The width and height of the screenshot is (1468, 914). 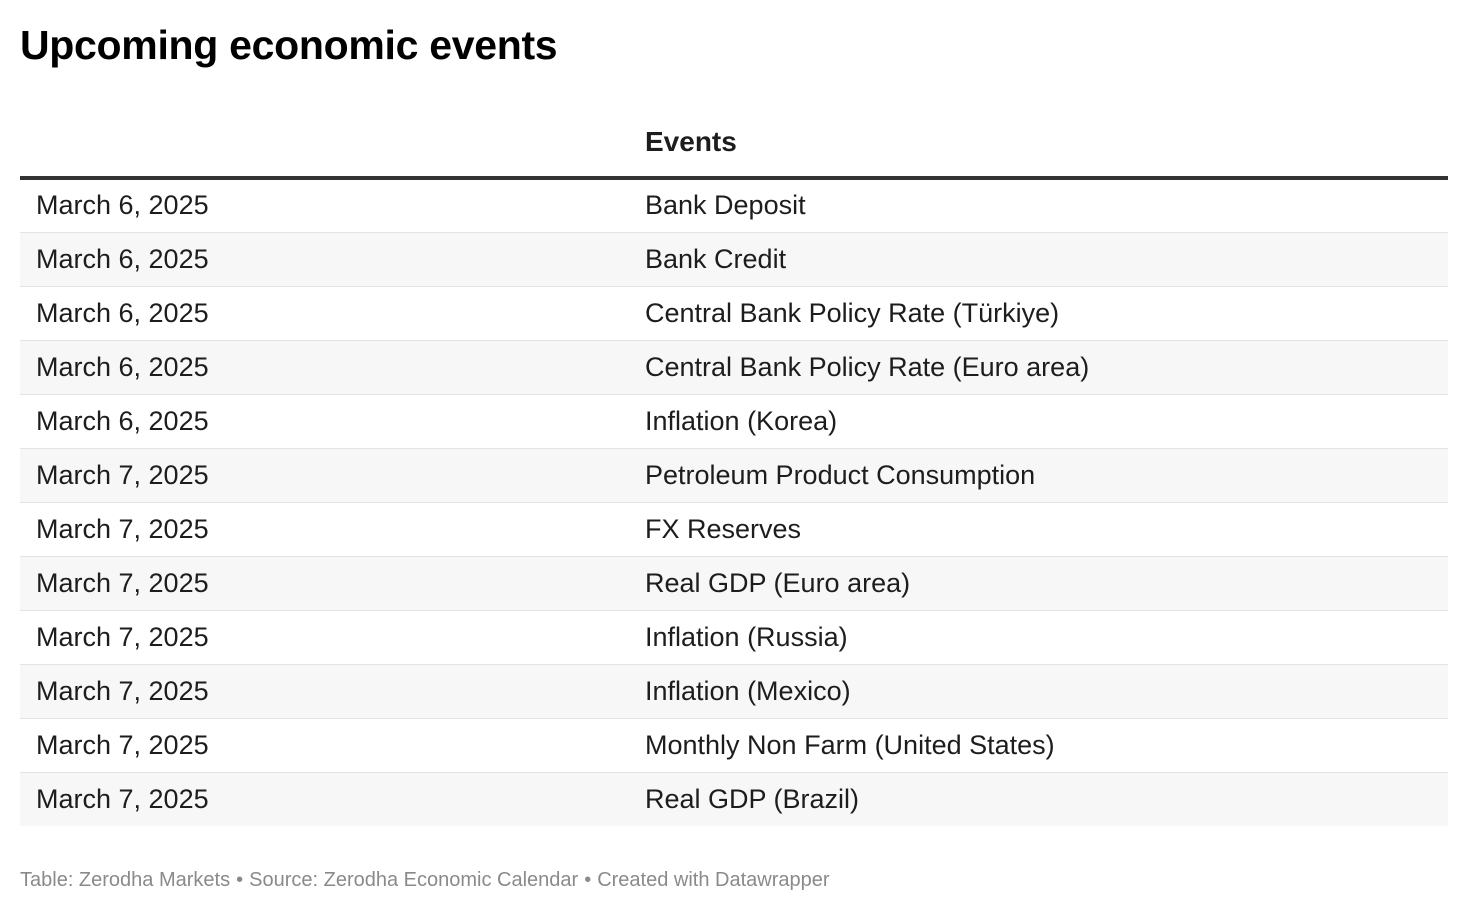 What do you see at coordinates (1046, 421) in the screenshot?
I see `cell-event: Inflation (Korea)` at bounding box center [1046, 421].